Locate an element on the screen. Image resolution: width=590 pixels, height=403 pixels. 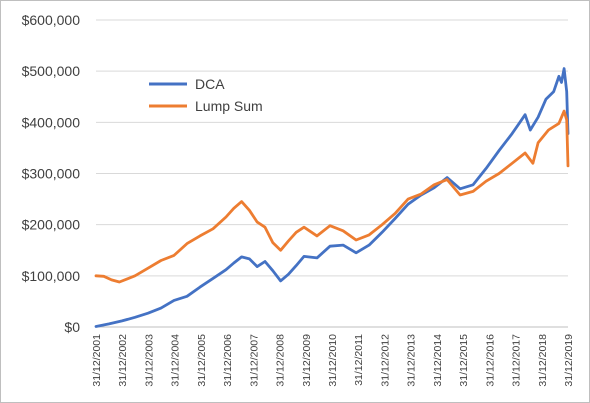
y-tick-label: $200,000 is located at coordinates (51, 225).